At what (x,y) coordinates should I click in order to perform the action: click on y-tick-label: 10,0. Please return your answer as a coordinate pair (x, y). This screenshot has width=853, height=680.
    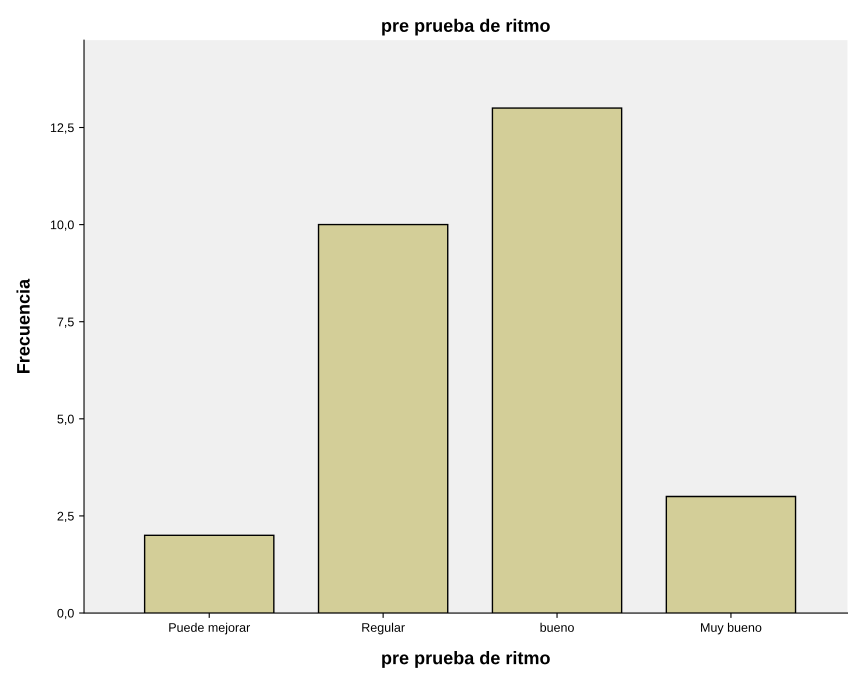
    Looking at the image, I should click on (62, 225).